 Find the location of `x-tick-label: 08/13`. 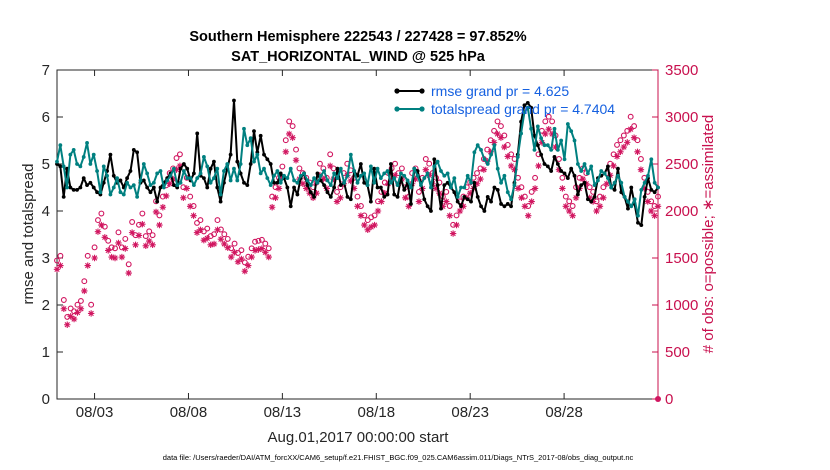

x-tick-label: 08/13 is located at coordinates (283, 412).